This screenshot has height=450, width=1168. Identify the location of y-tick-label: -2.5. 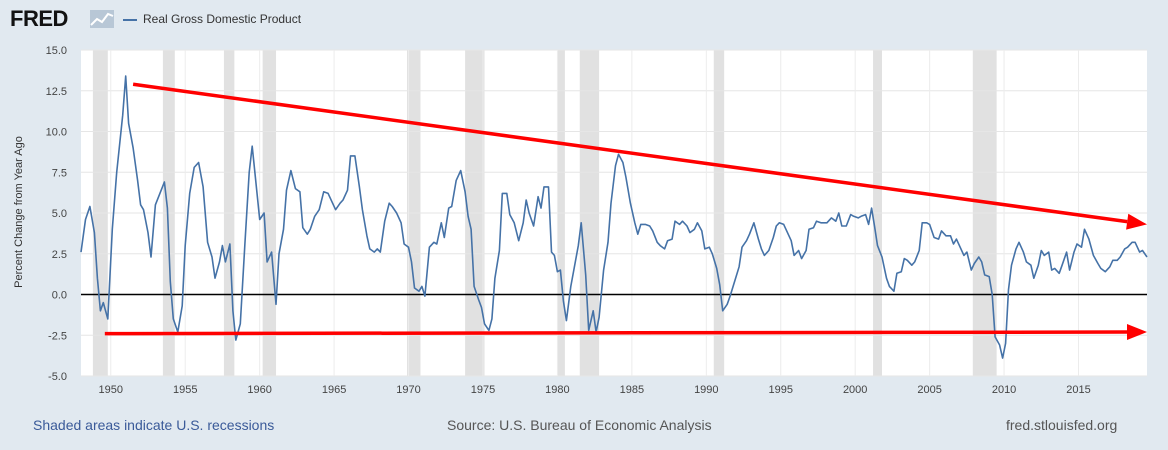
(57, 336).